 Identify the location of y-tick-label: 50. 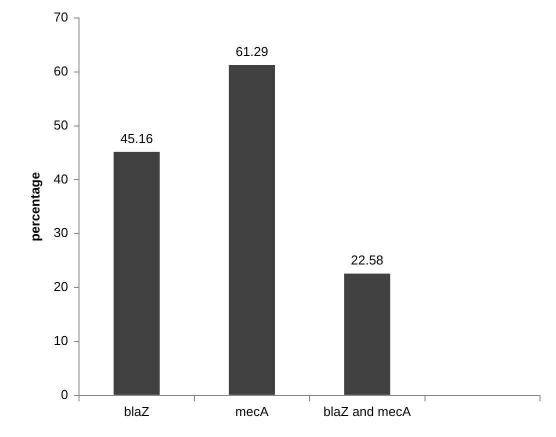
(61, 124).